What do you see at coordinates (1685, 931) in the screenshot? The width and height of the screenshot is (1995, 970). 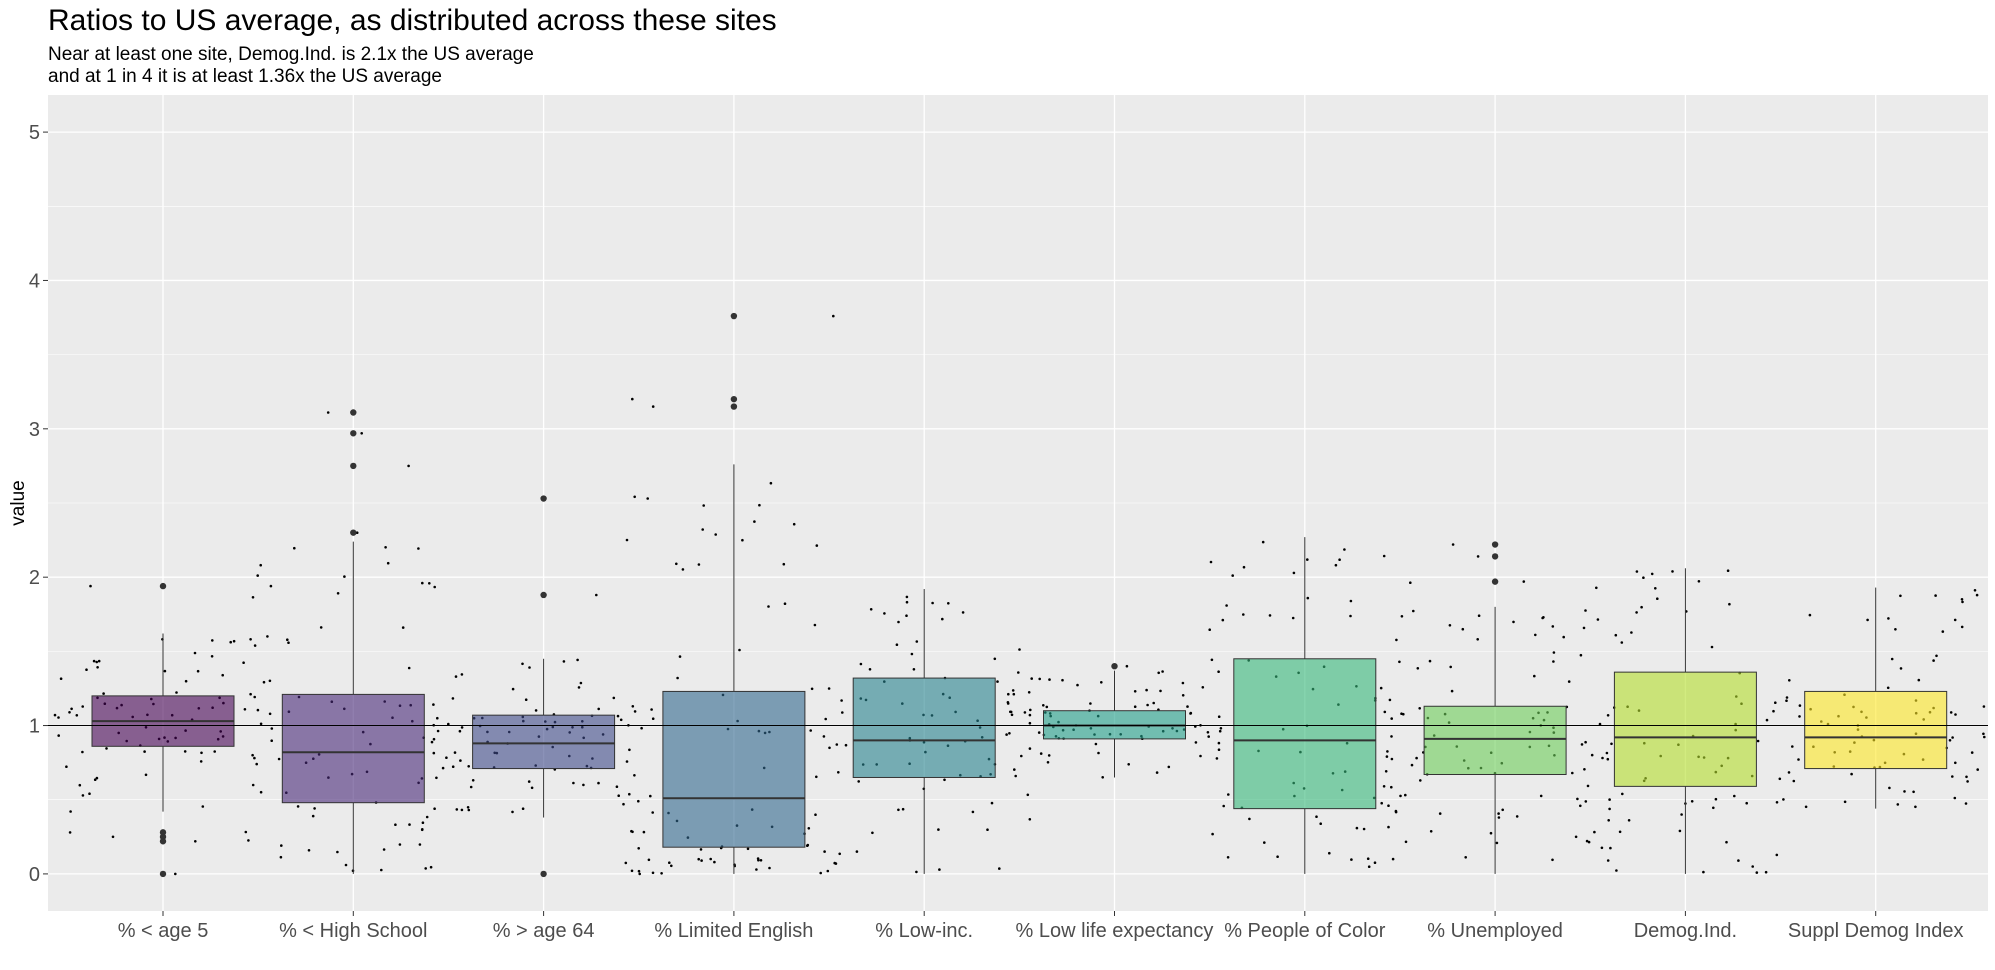 I see `x-tick-label: Demog.Ind.` at bounding box center [1685, 931].